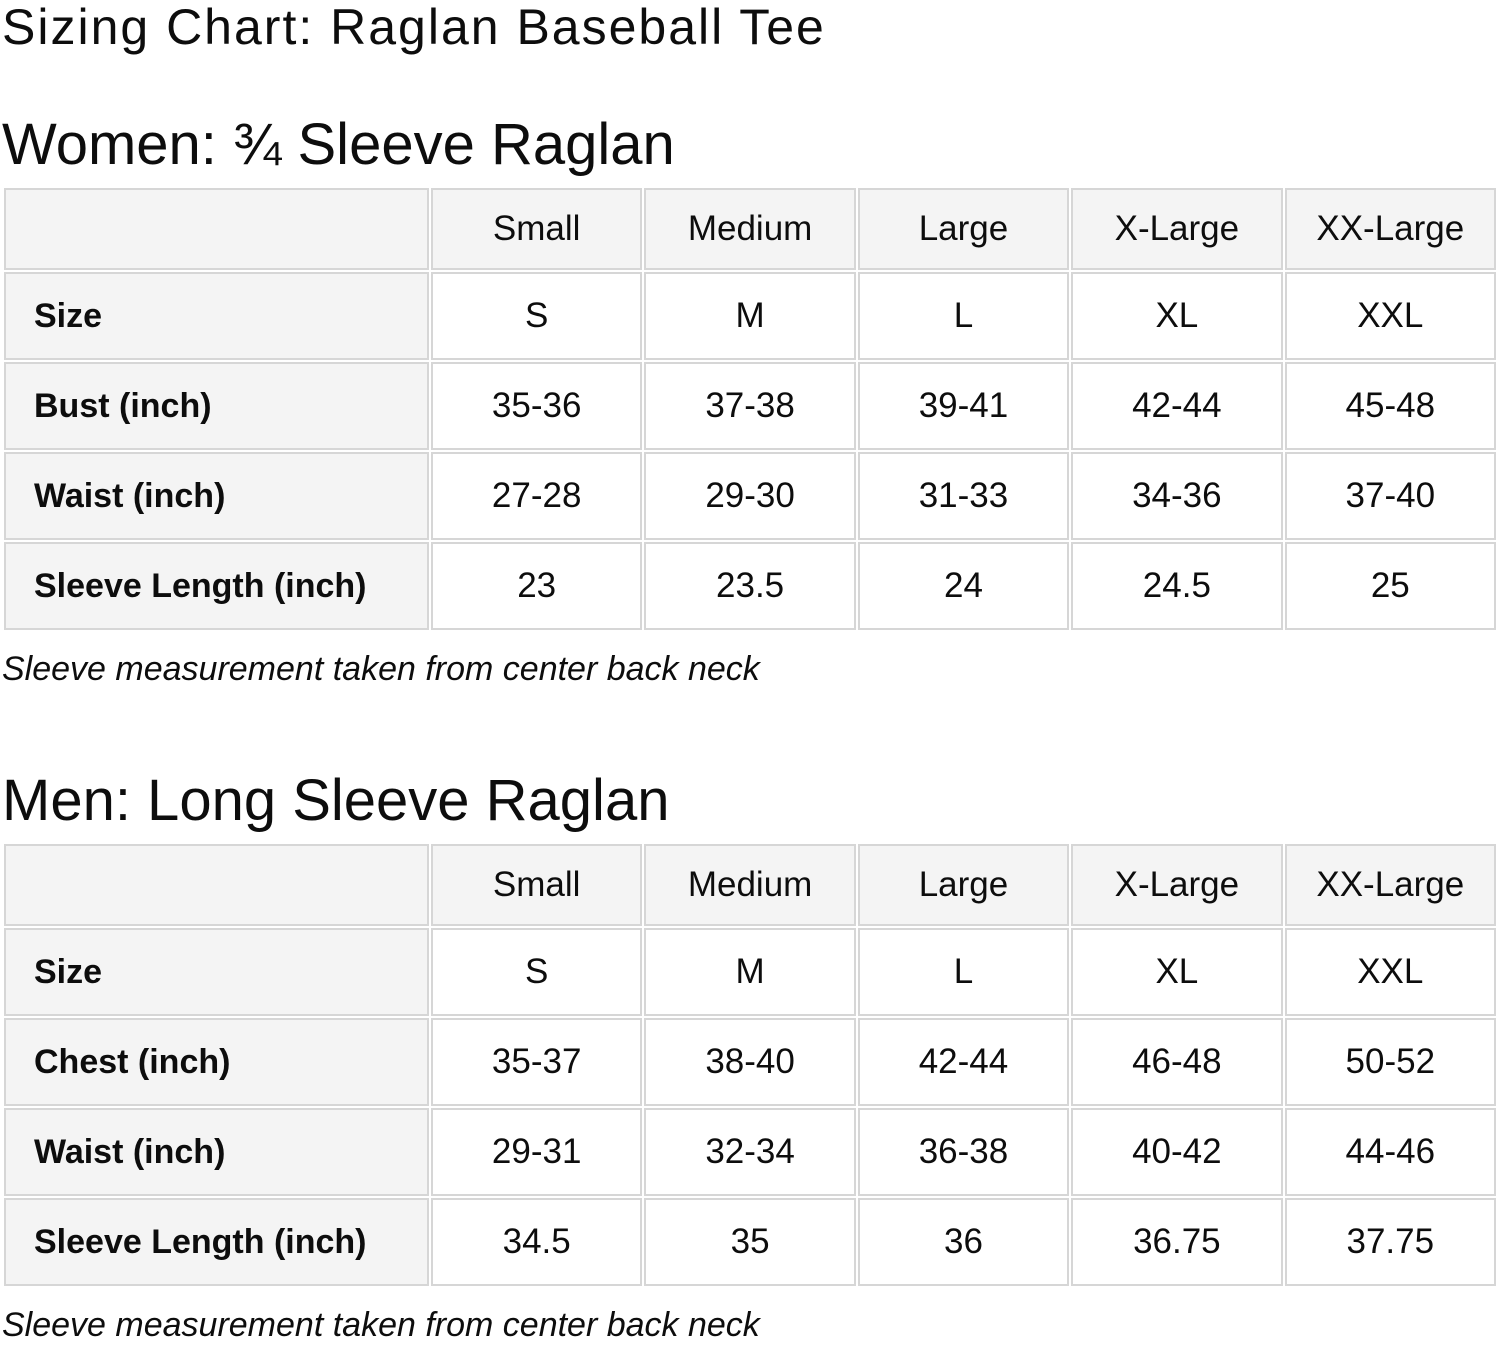 This screenshot has width=1500, height=1346. Describe the element at coordinates (338, 144) in the screenshot. I see `section-heading: Women: ¾ Sleeve Raglan` at that location.